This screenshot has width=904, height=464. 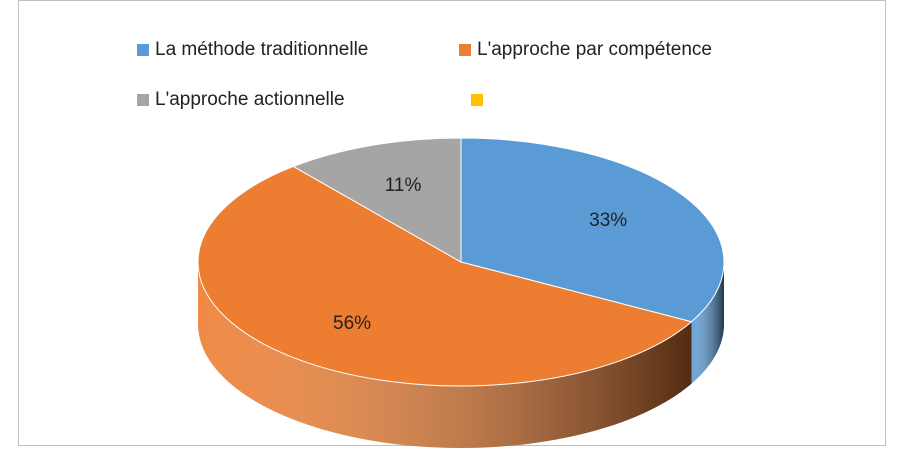 What do you see at coordinates (261, 49) in the screenshot?
I see `legend-label: La méthode traditionnelle` at bounding box center [261, 49].